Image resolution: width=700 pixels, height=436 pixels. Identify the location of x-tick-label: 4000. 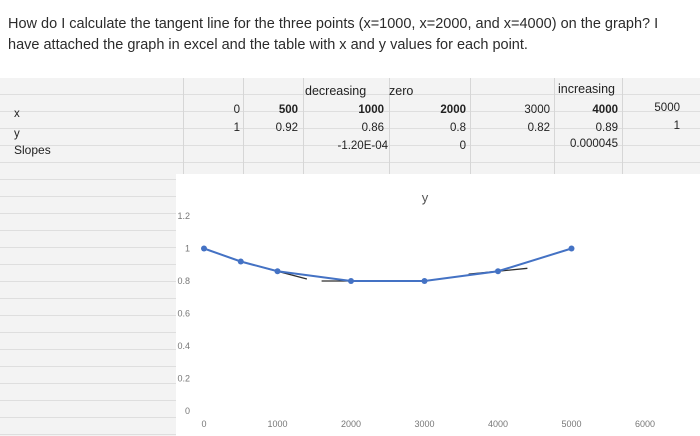
(498, 424).